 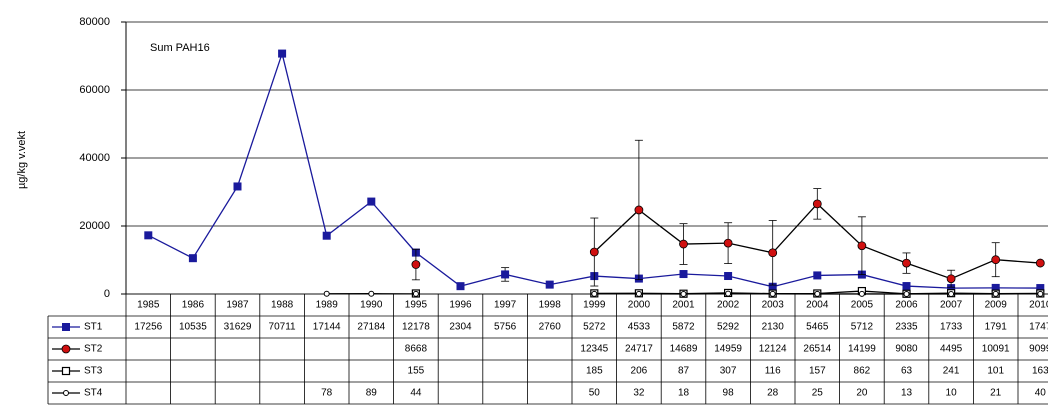 What do you see at coordinates (773, 305) in the screenshot?
I see `x-tick-label: 2003` at bounding box center [773, 305].